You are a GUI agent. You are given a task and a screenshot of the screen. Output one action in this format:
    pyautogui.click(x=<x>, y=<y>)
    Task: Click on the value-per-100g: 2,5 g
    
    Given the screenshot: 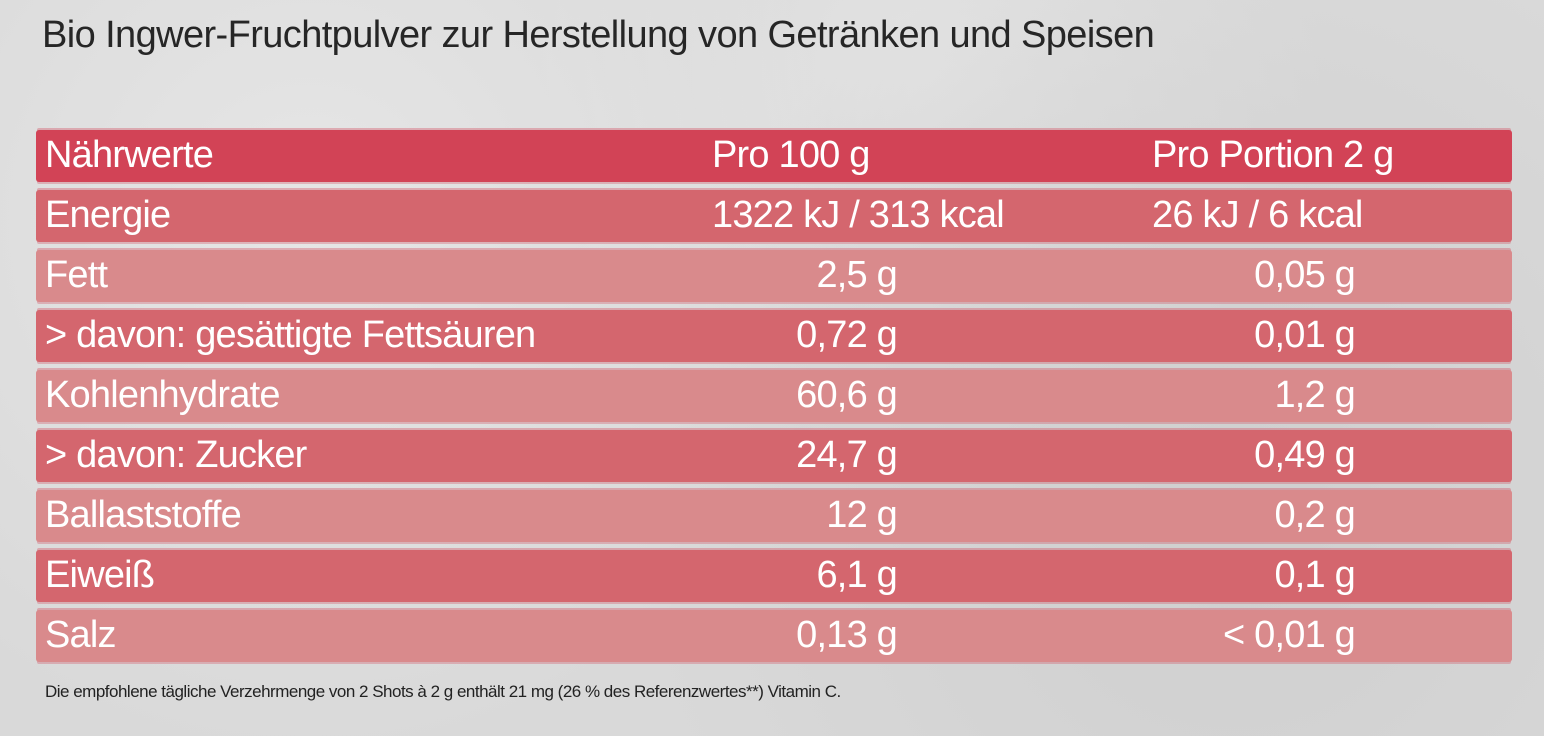 What is the action you would take?
    pyautogui.click(x=856, y=275)
    